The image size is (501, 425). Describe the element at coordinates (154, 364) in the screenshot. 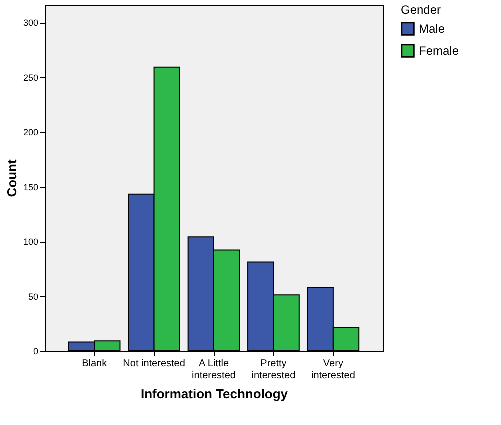

I see `x-tick-label: Not interested` at that location.